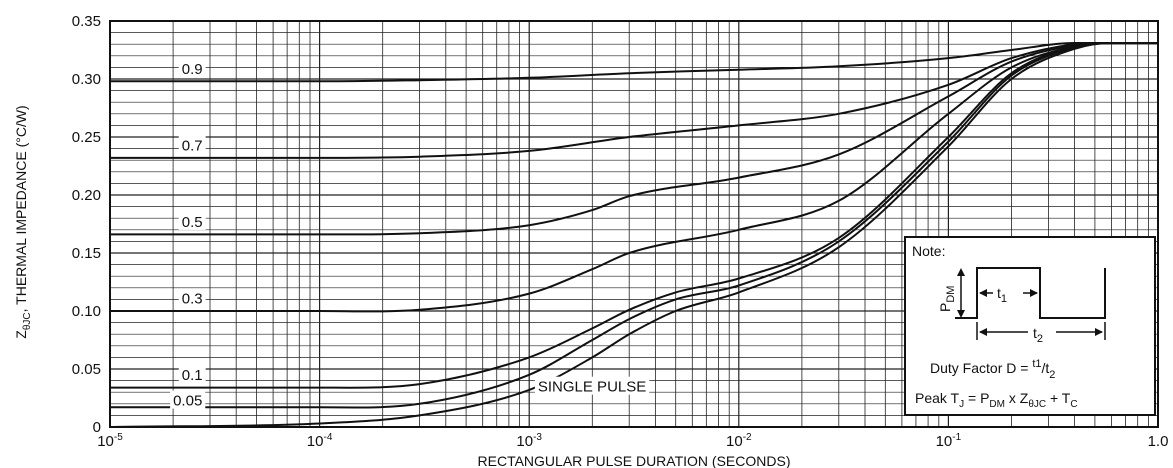  What do you see at coordinates (86, 137) in the screenshot?
I see `y-tick-label: 0.25` at bounding box center [86, 137].